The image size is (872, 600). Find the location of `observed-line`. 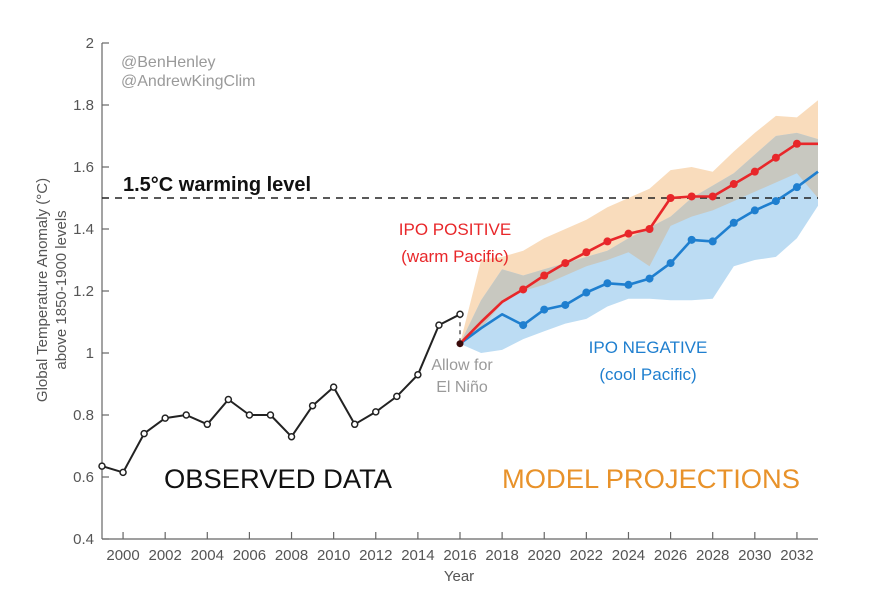

observed-line is located at coordinates (281, 393).